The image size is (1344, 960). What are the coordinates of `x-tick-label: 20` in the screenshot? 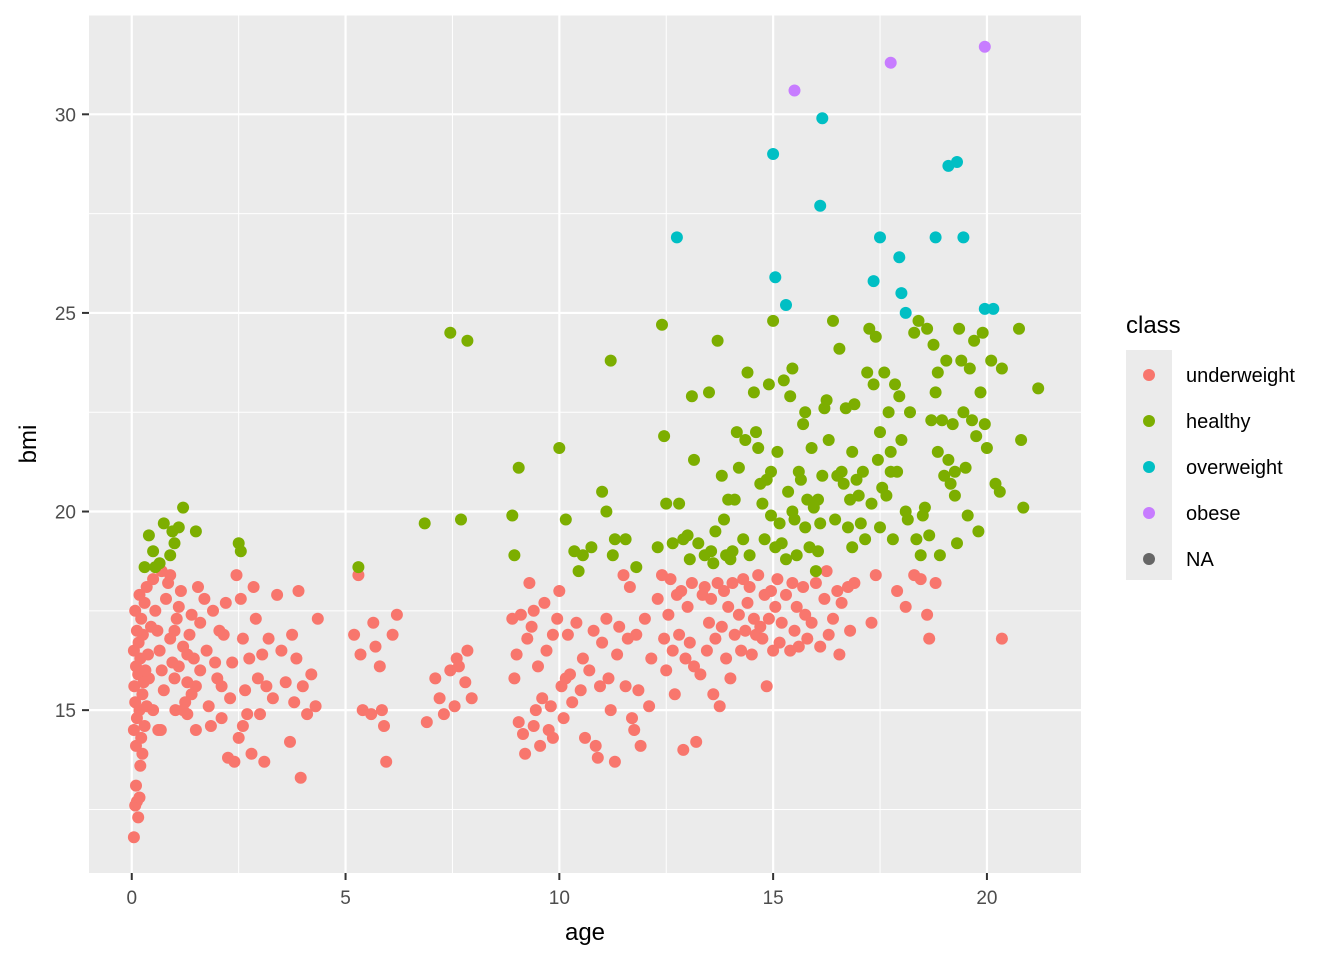 It's located at (986, 898).